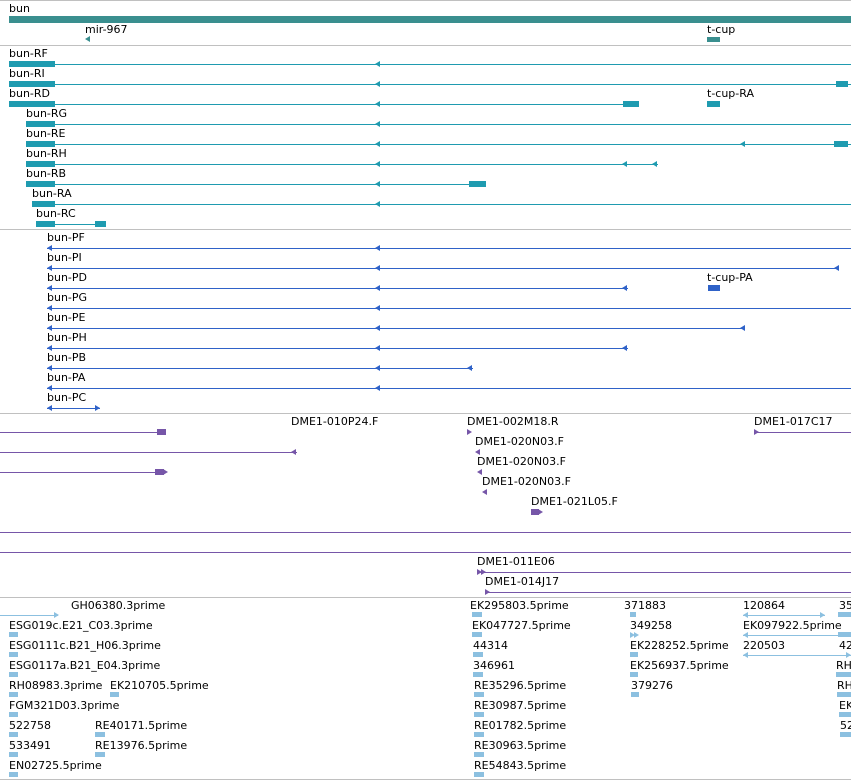 This screenshot has width=851, height=781. Describe the element at coordinates (67, 297) in the screenshot. I see `protein-label: bun-PG` at that location.